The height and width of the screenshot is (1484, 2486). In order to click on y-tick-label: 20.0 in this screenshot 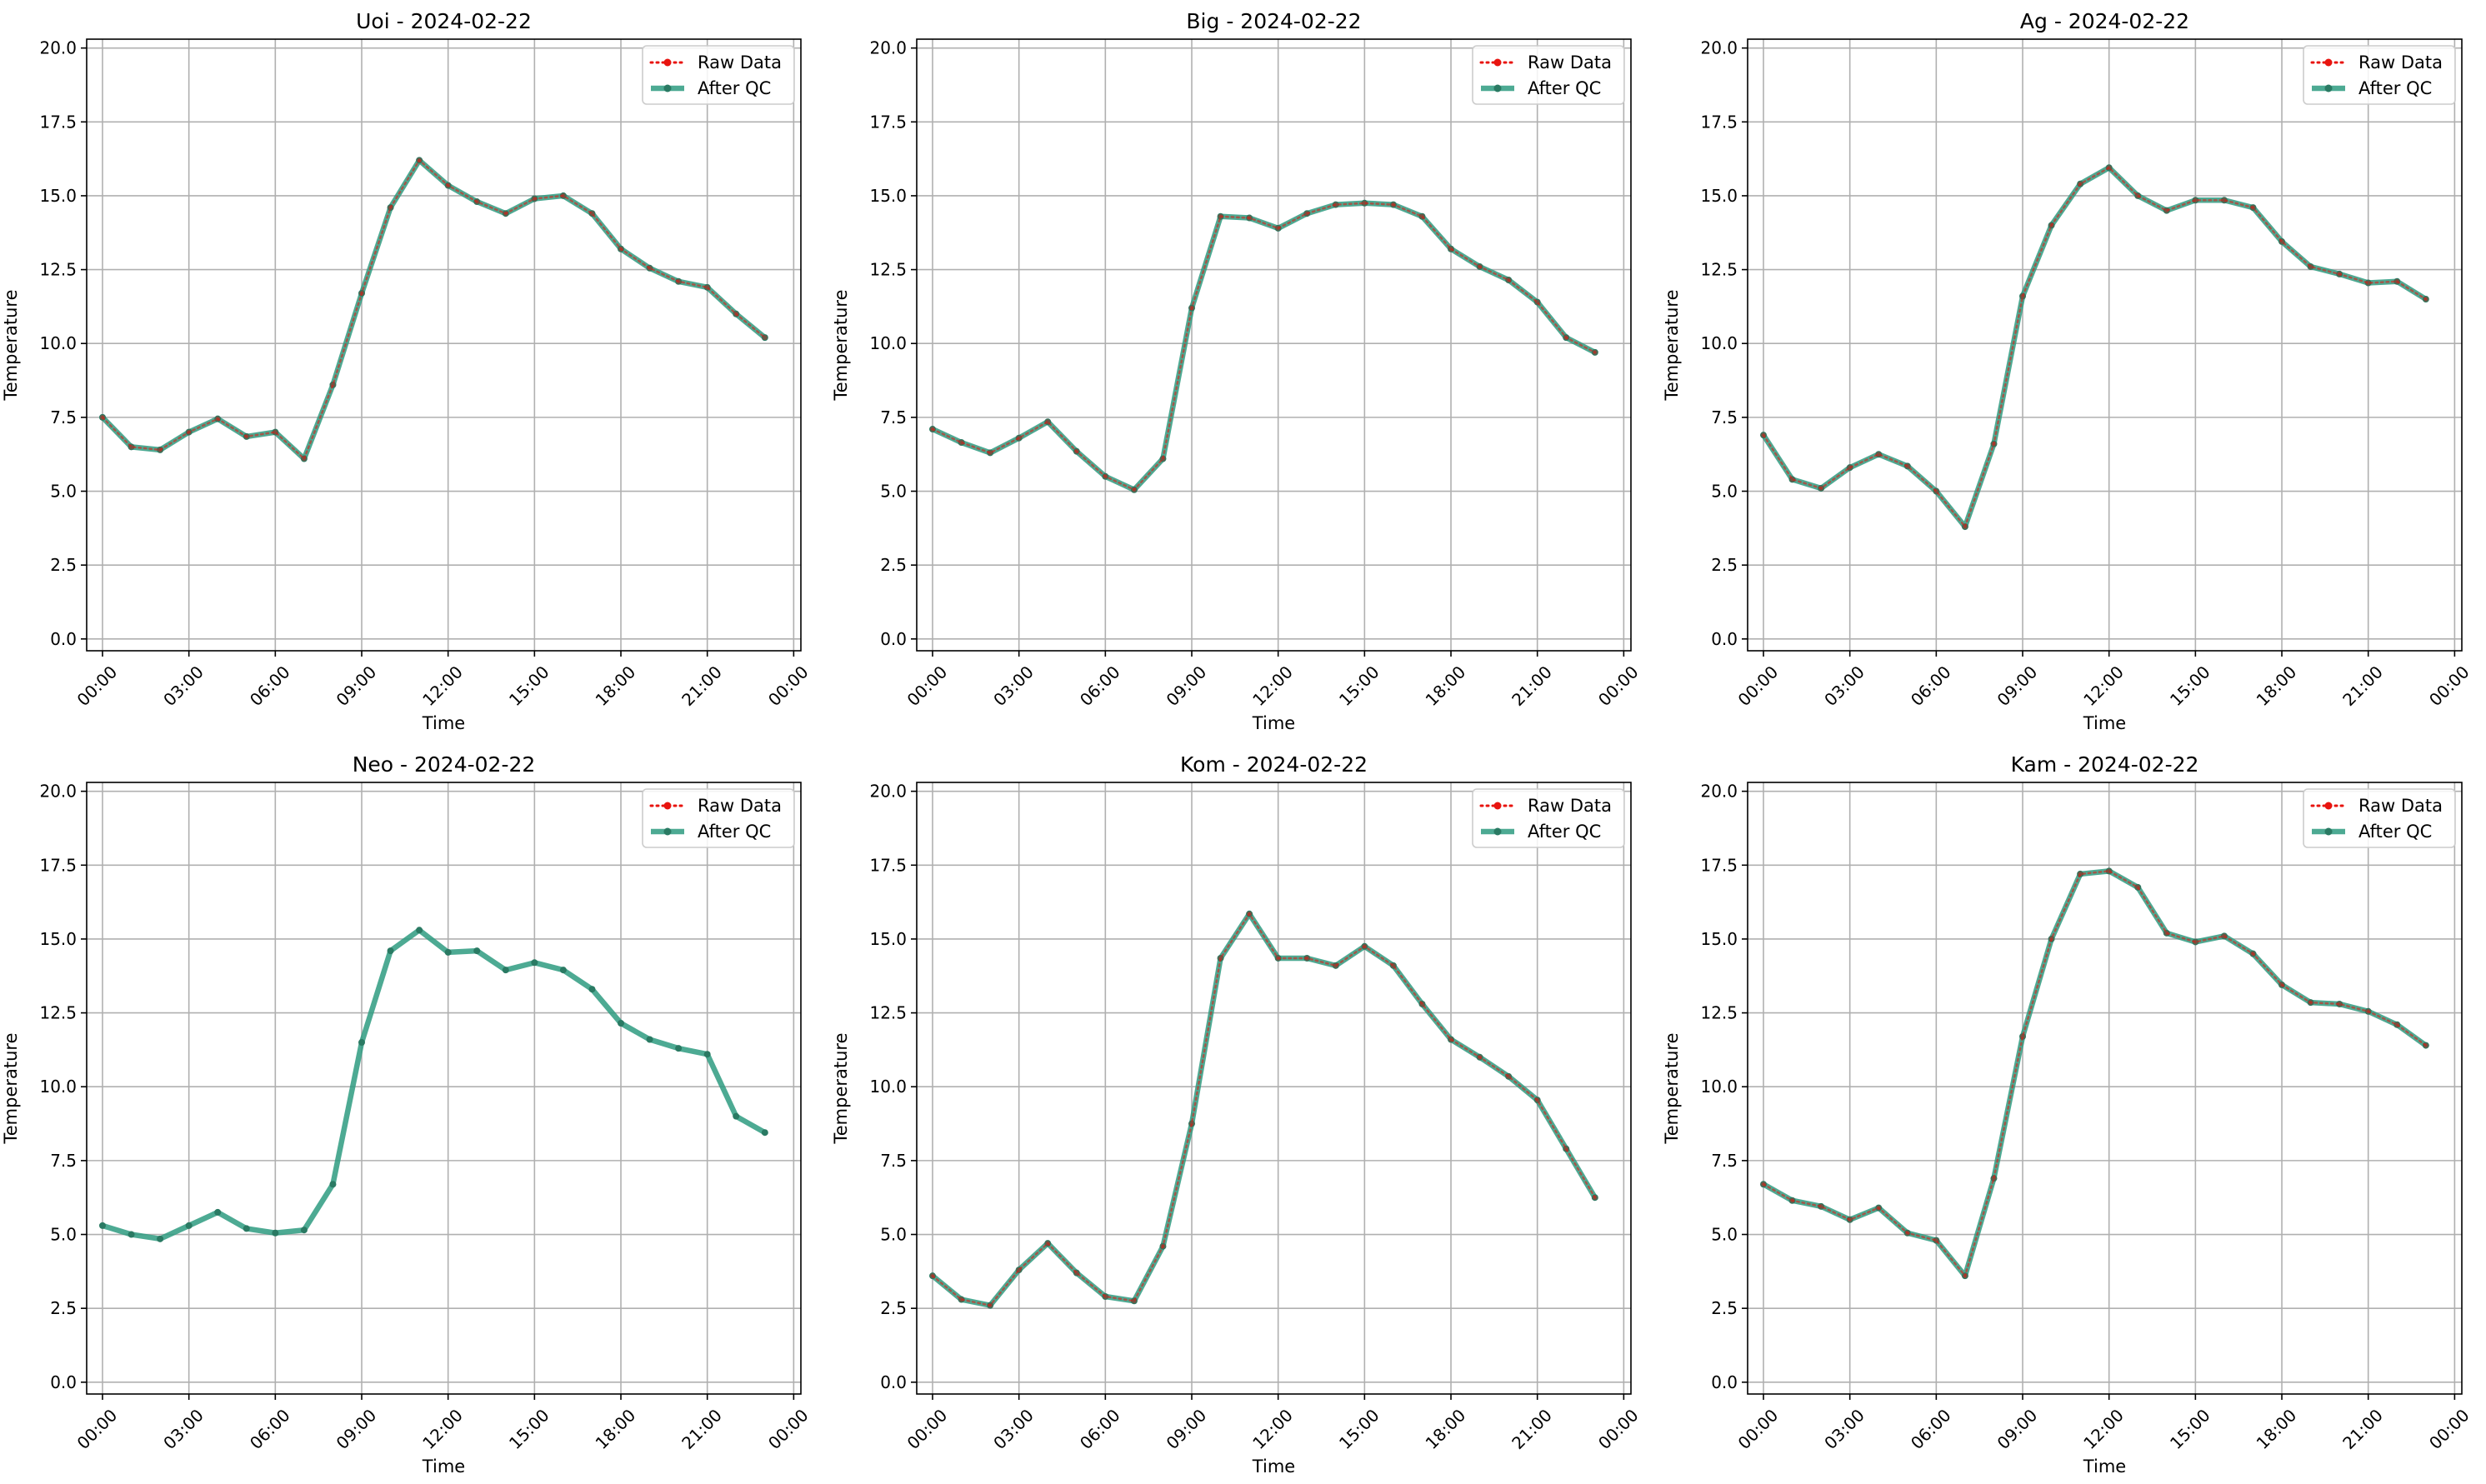, I will do `click(1719, 792)`.